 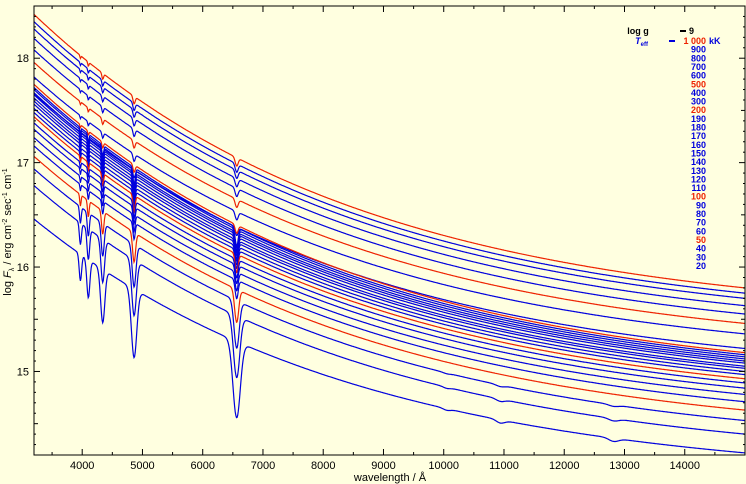 I want to click on legend-entry-14: 140, so click(x=698, y=162).